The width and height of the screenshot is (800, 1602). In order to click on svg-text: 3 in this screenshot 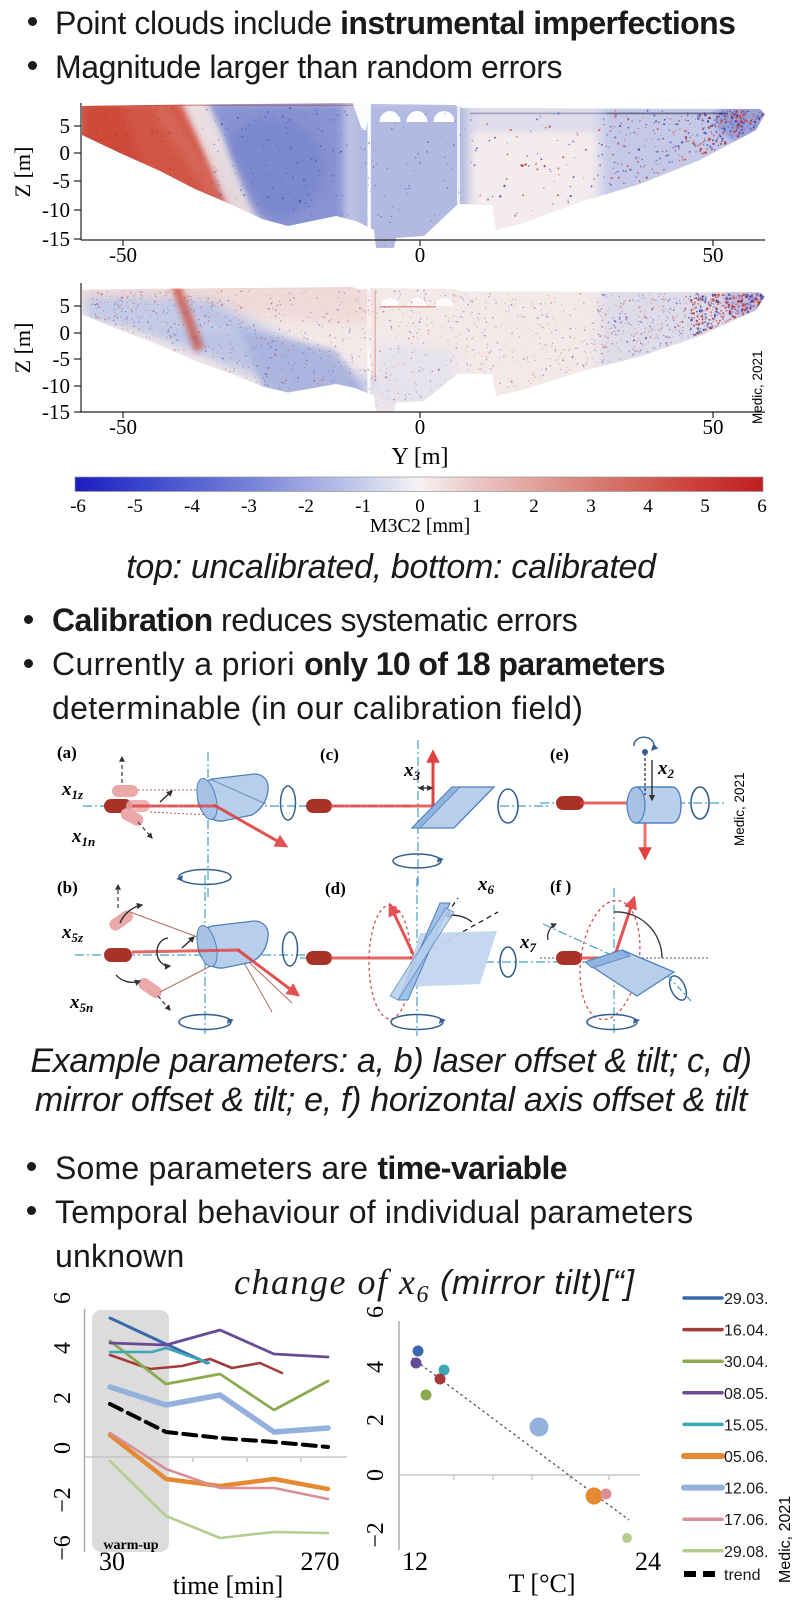, I will do `click(591, 506)`.